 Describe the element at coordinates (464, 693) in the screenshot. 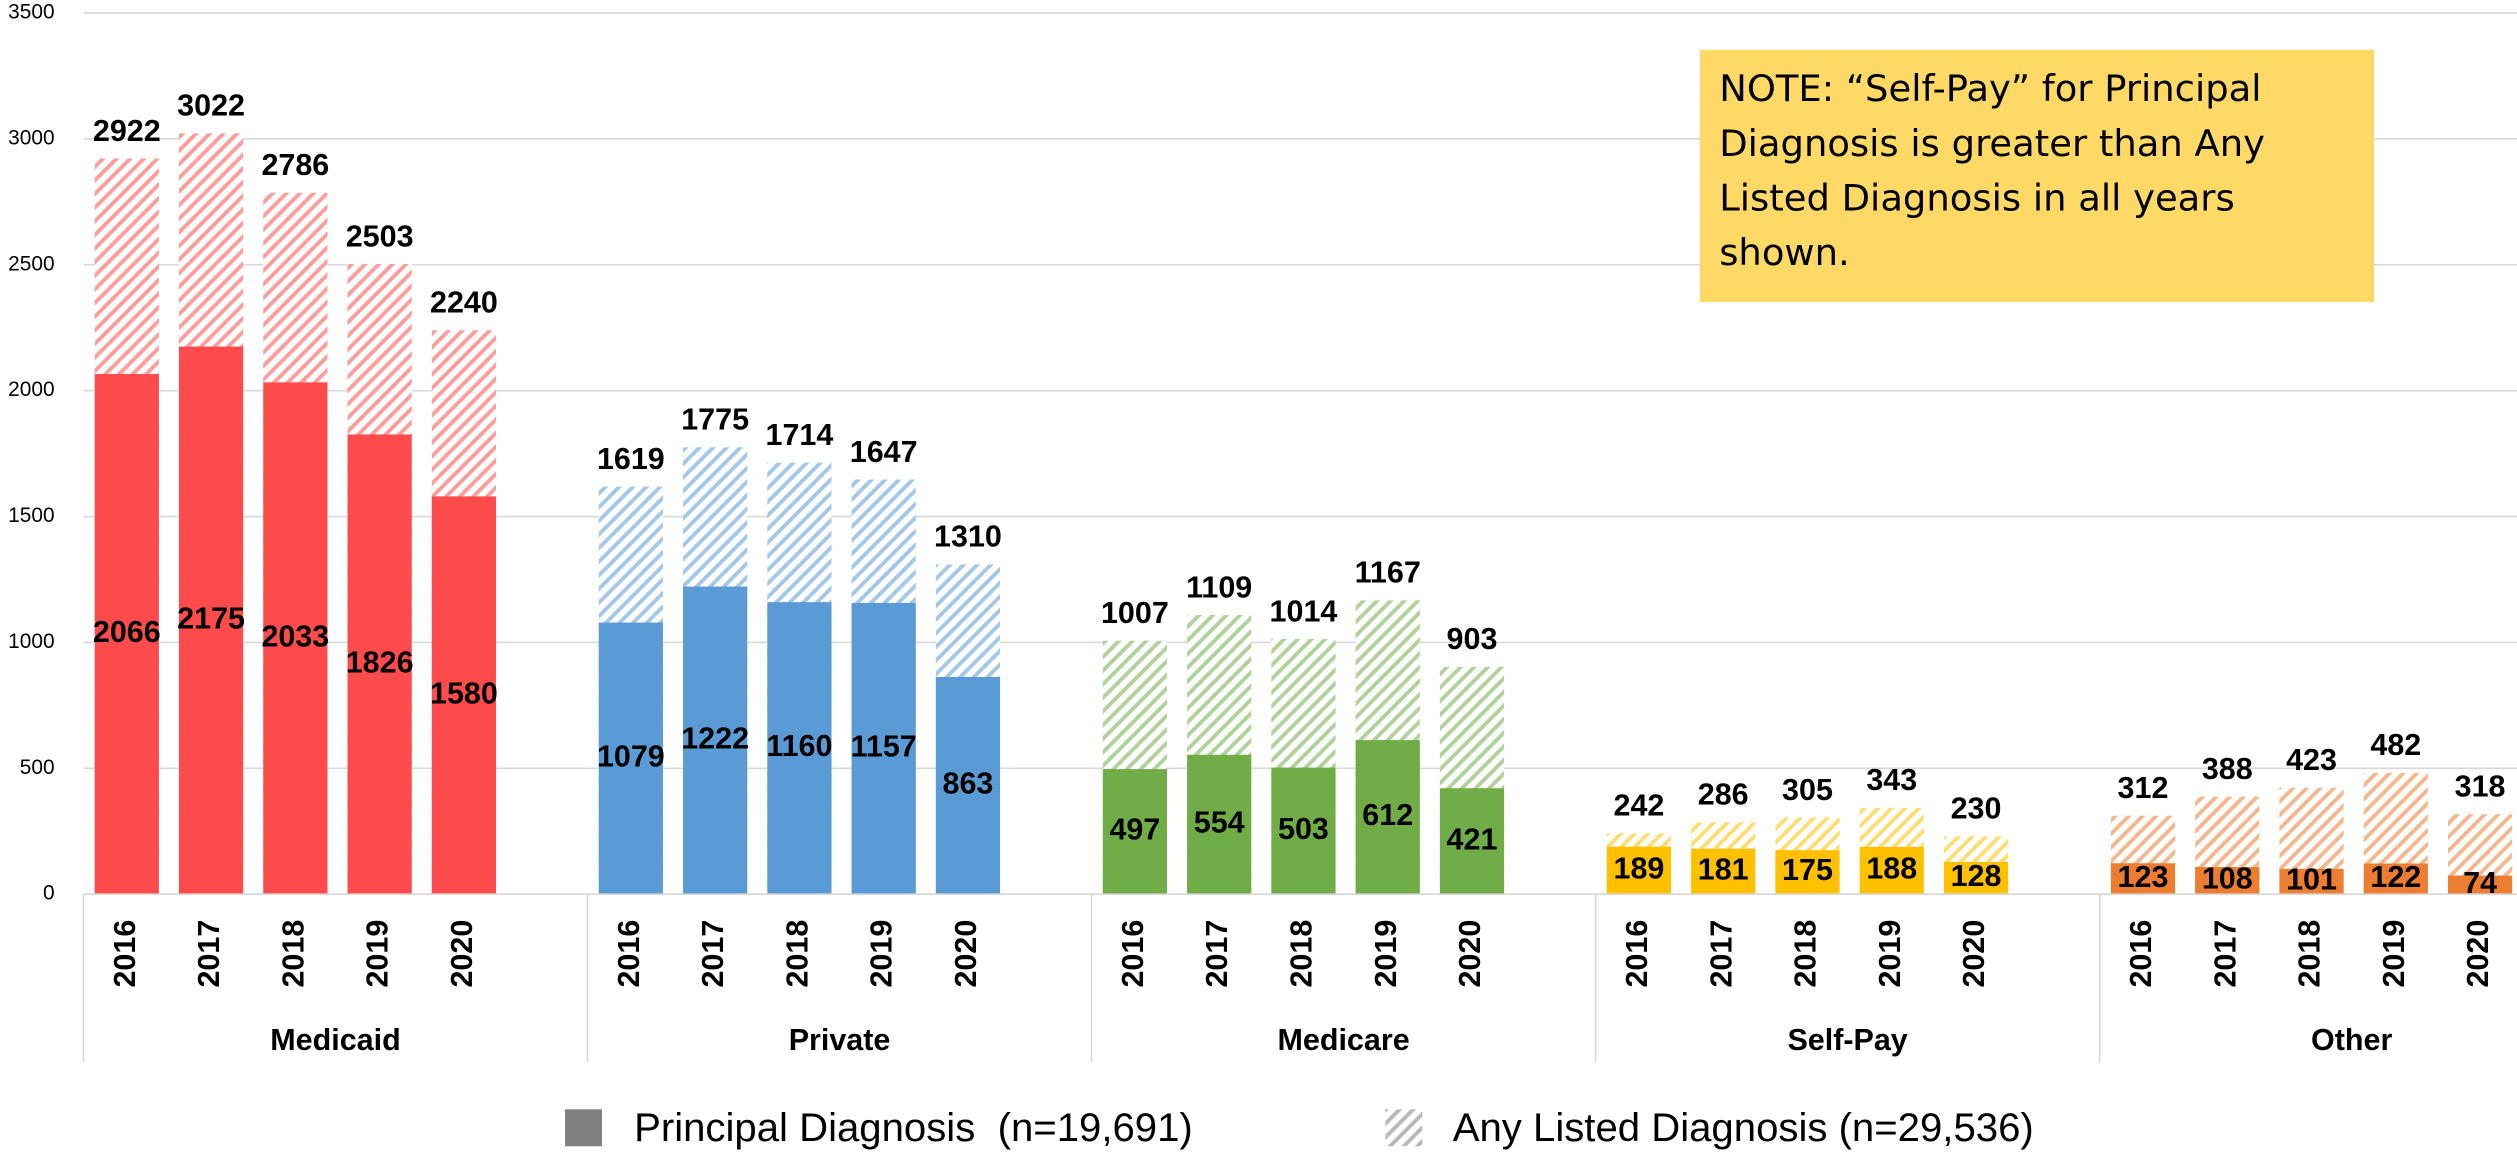

I see `value-label-principal: 1580` at that location.